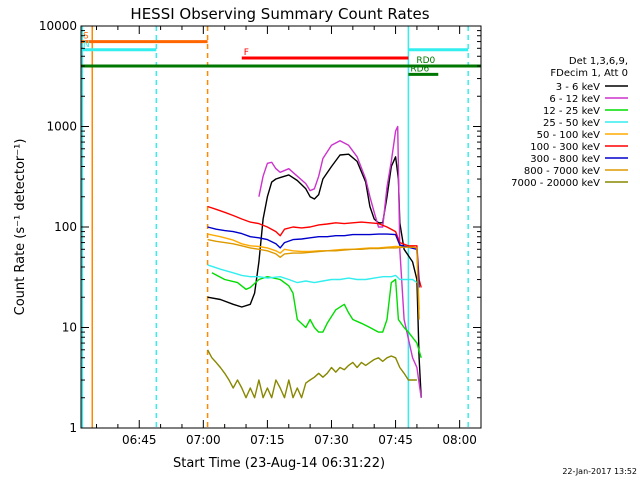  I want to click on y-tick-label-0: 1, so click(73, 428).